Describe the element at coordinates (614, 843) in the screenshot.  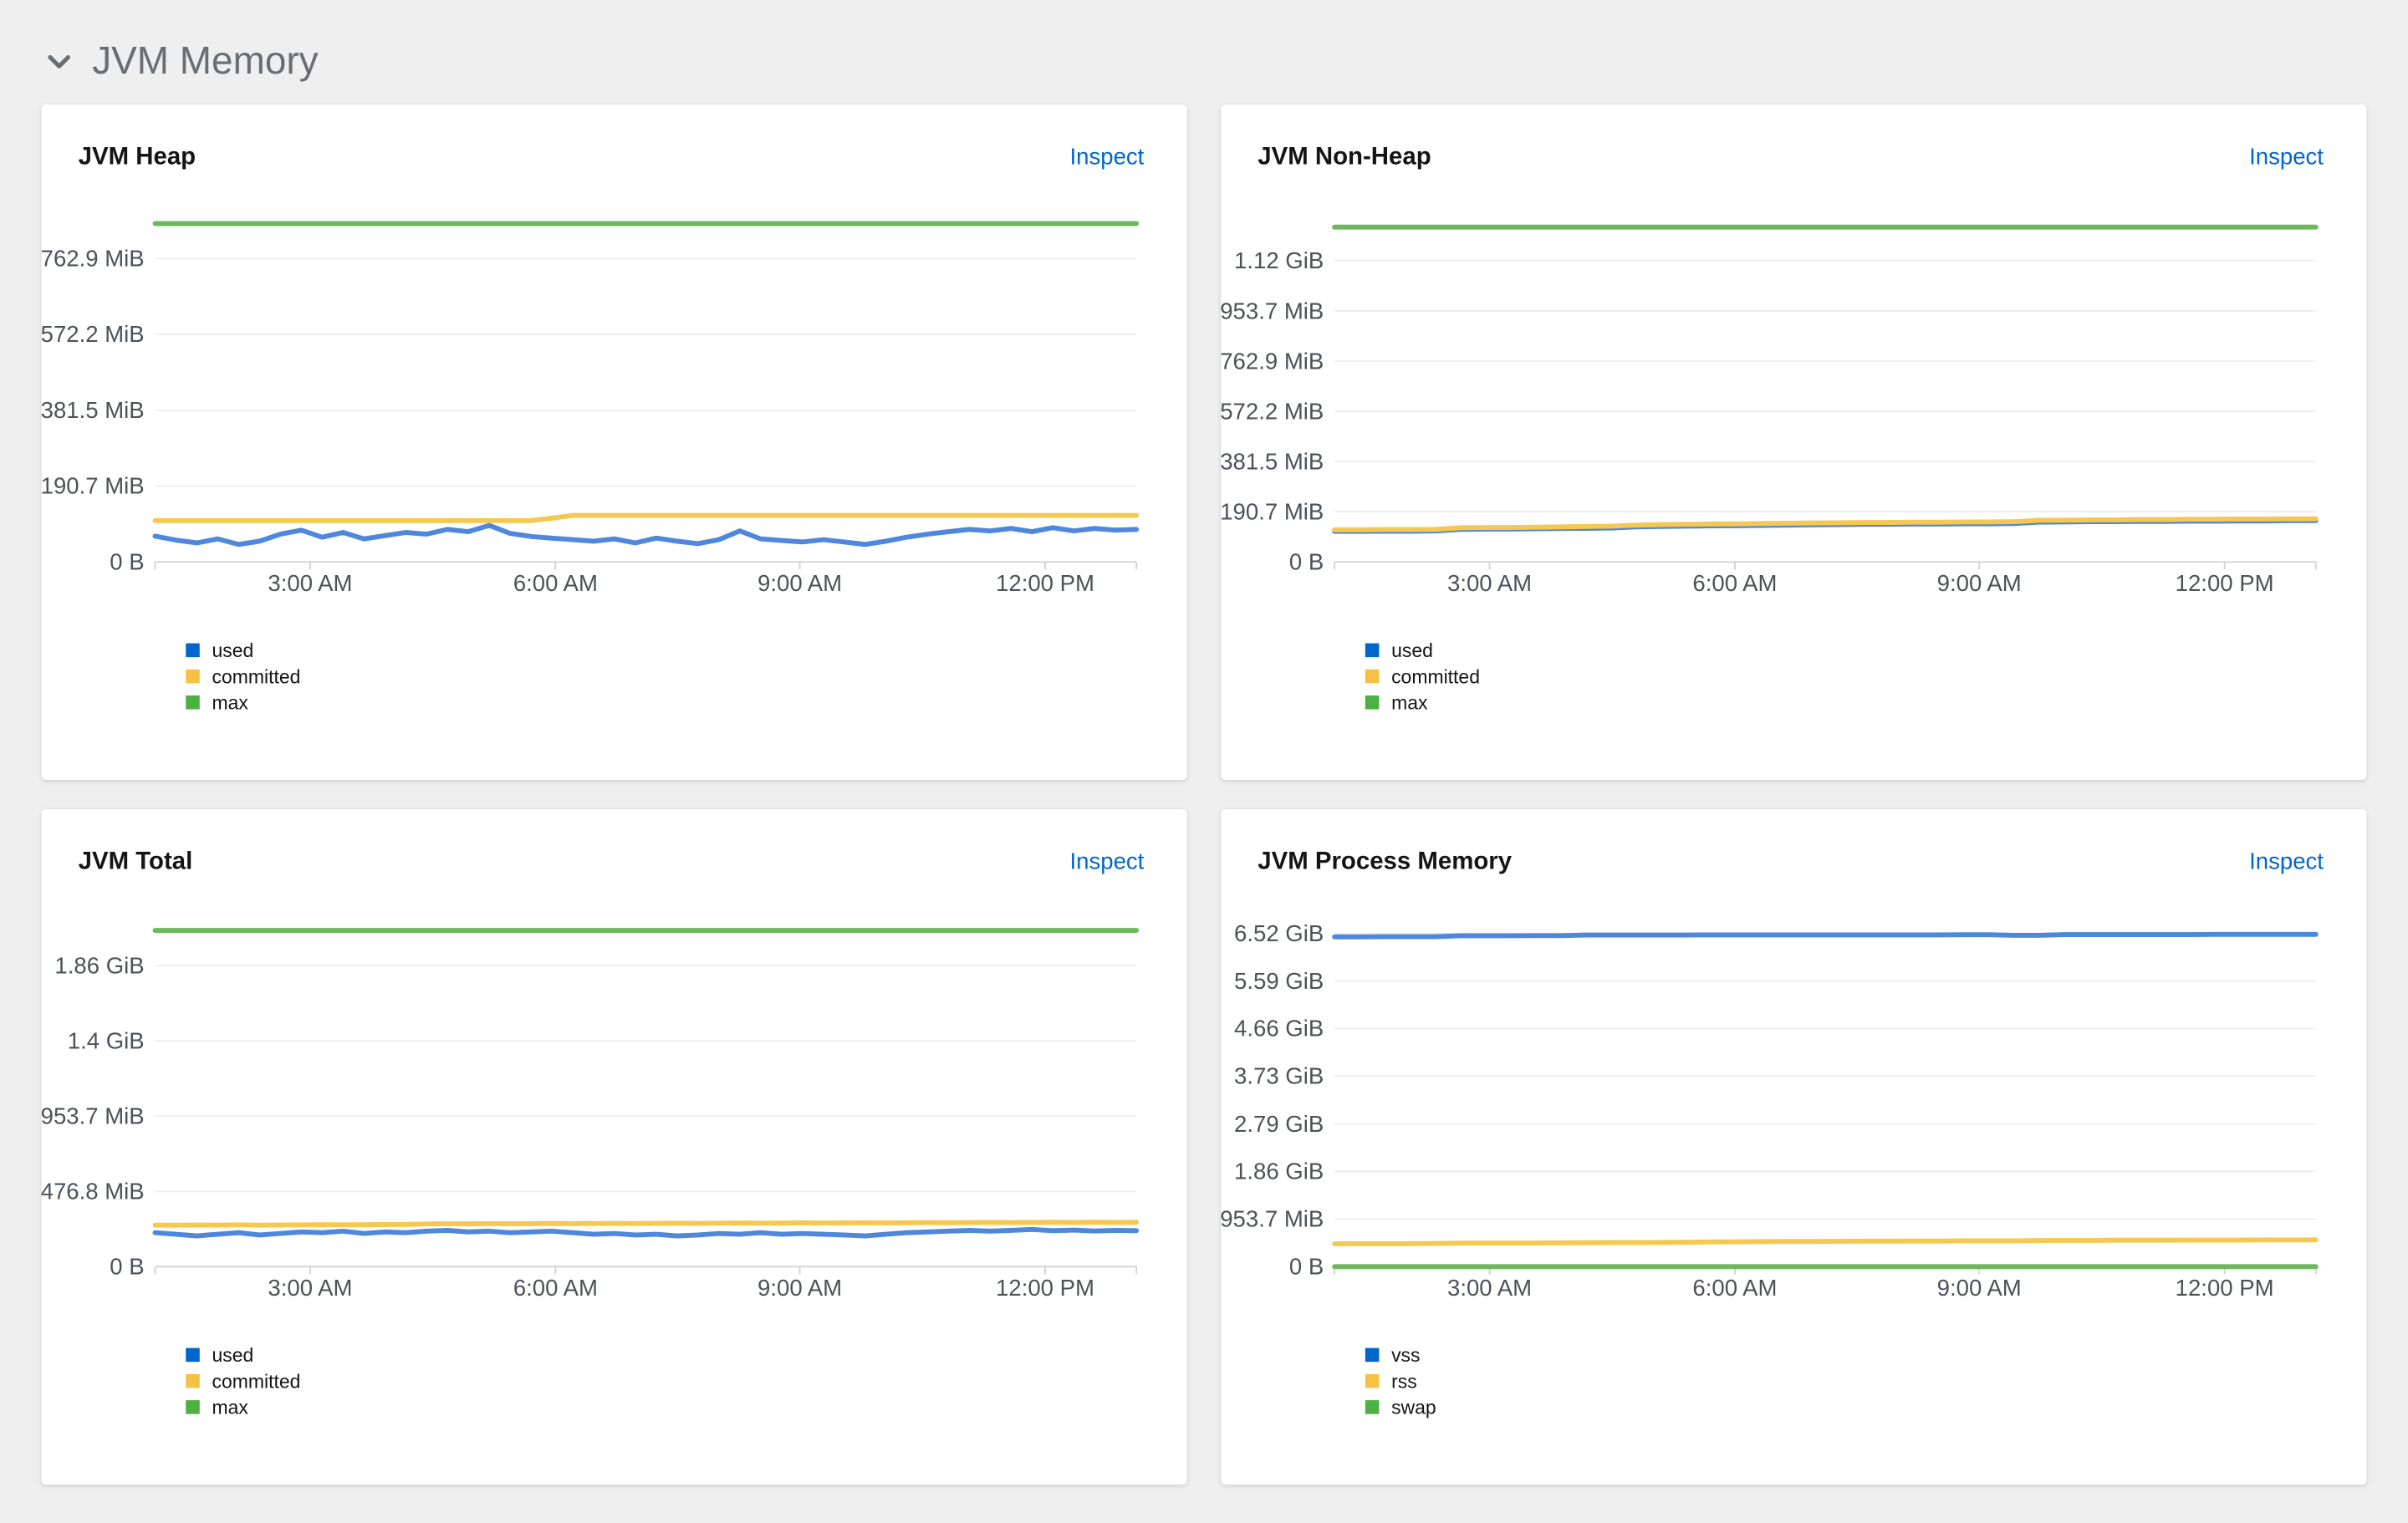
I see `card-header: JVM Total Inspect` at that location.